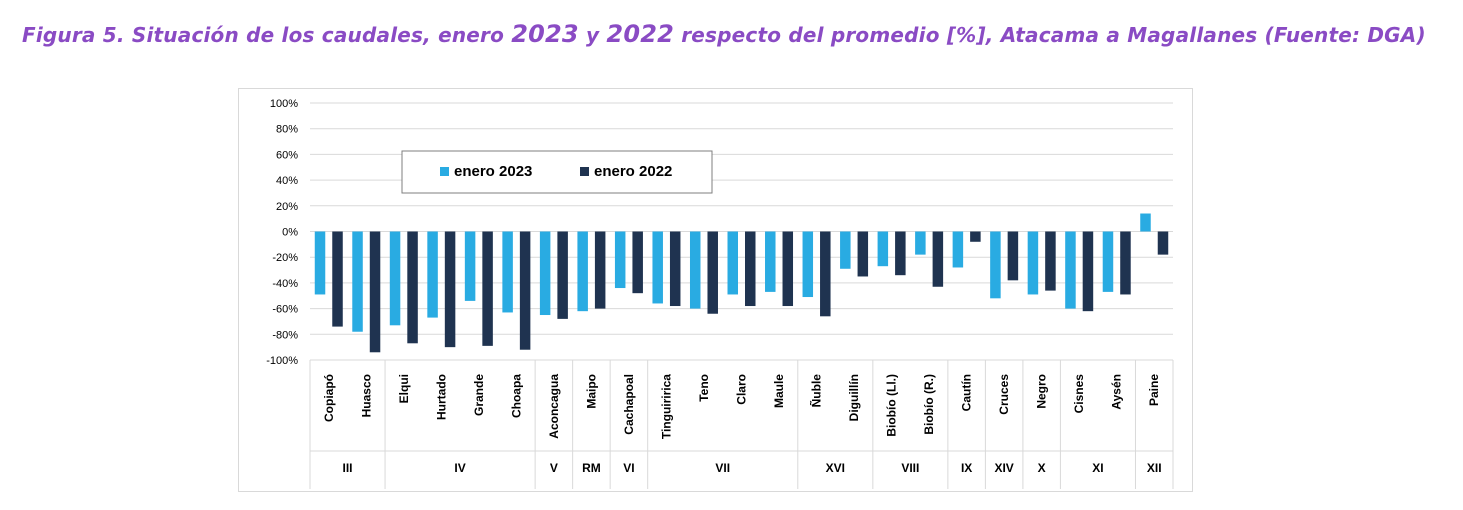 The image size is (1463, 510). Describe the element at coordinates (441, 397) in the screenshot. I see `category-label: Hurtado` at that location.